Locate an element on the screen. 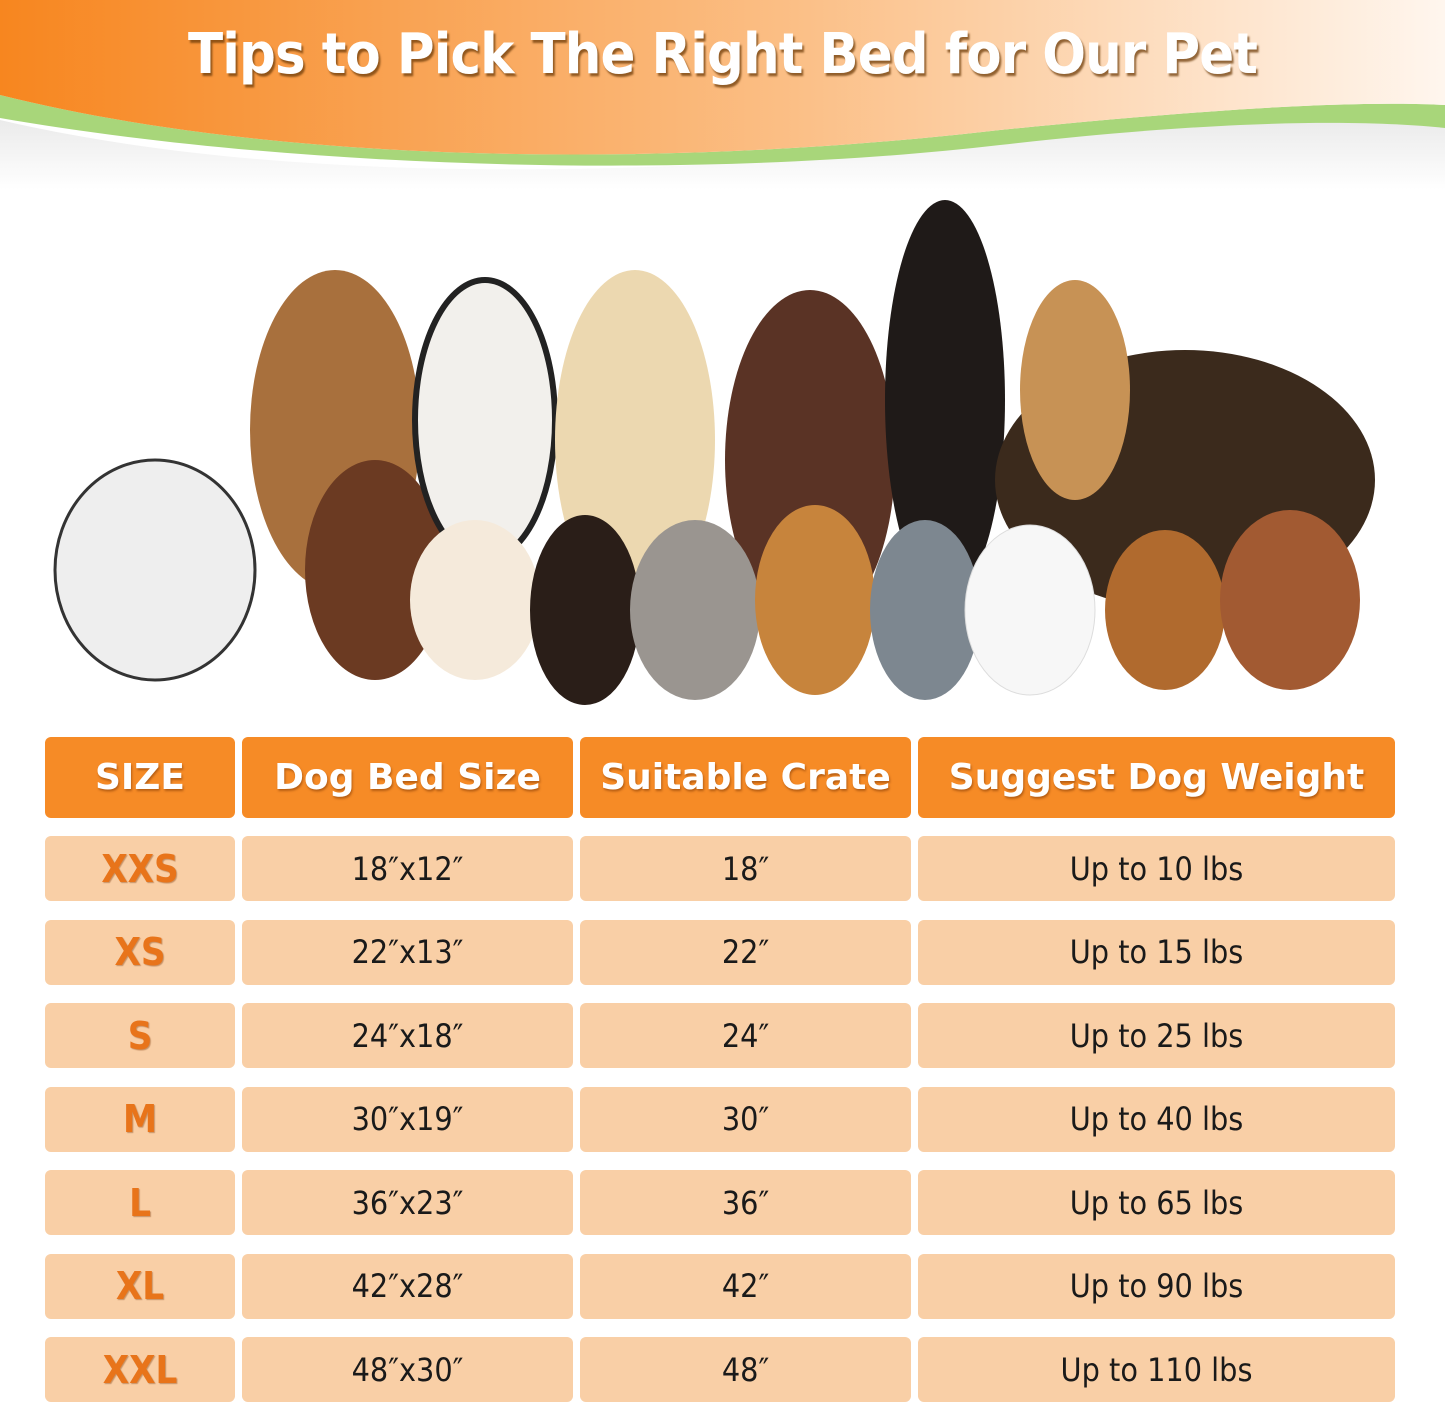 The height and width of the screenshot is (1406, 1445). table-cell-dog-bed-size: 30″x19″ is located at coordinates (407, 1119).